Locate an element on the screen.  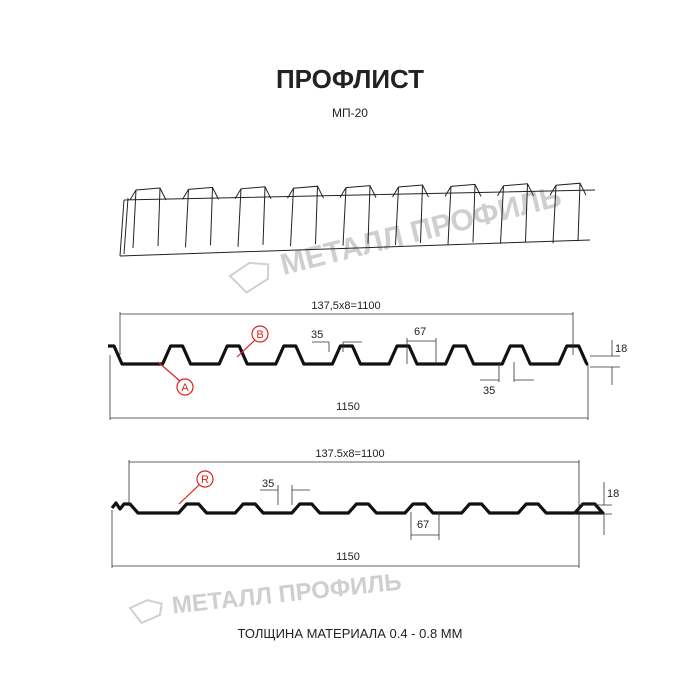
sheet-3d-view is located at coordinates (357, 219).